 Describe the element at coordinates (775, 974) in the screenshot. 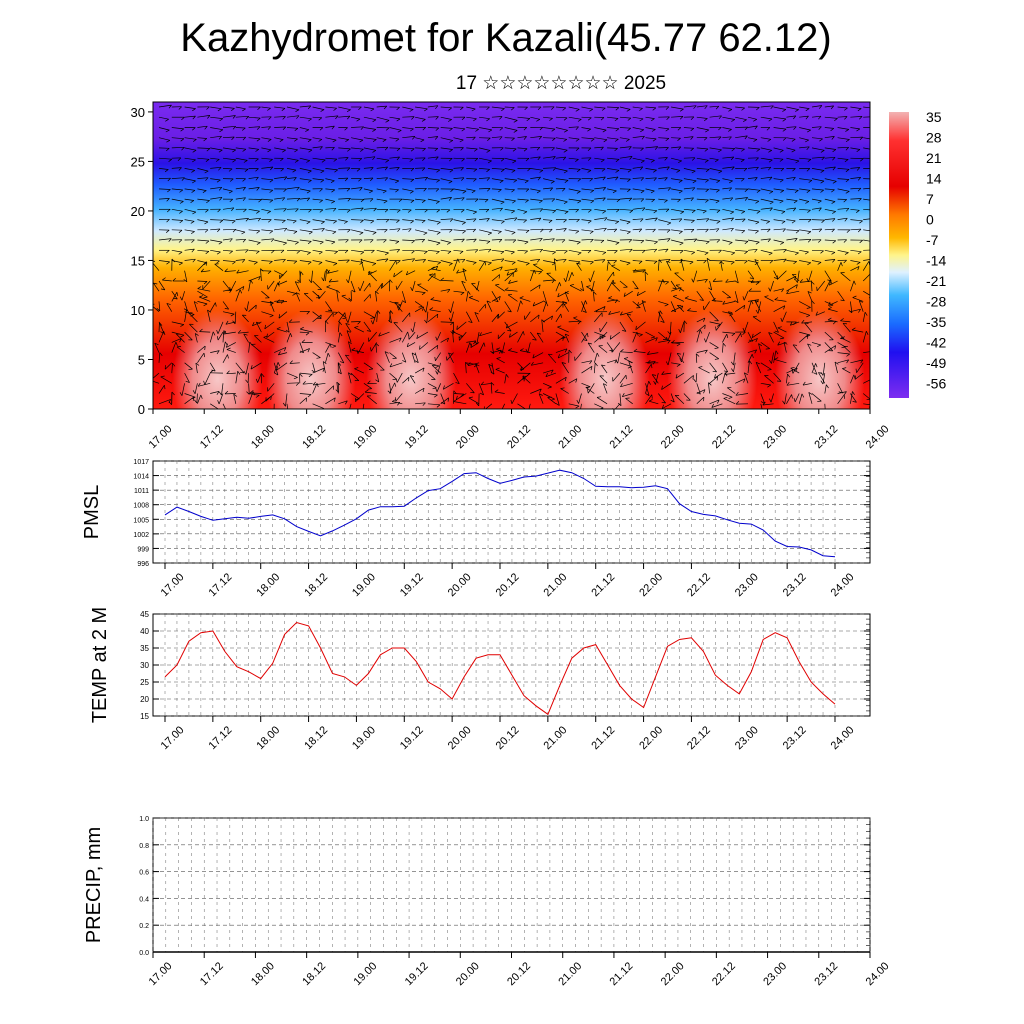

I see `precip-x-tick-label: 23.00` at that location.